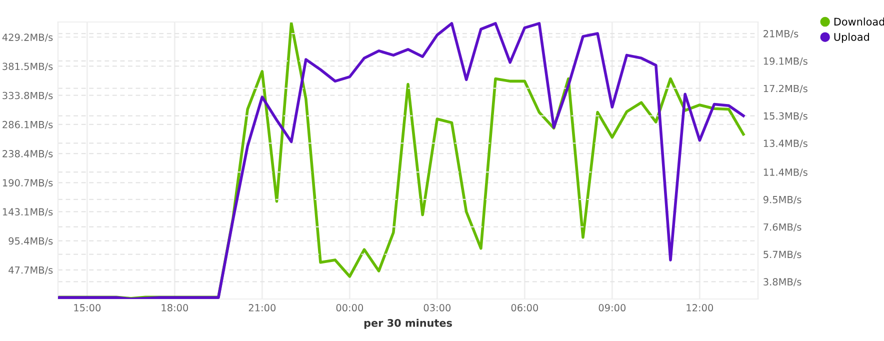 The image size is (884, 341). I want to click on y-tick-label: 143.1MB/s, so click(27, 212).